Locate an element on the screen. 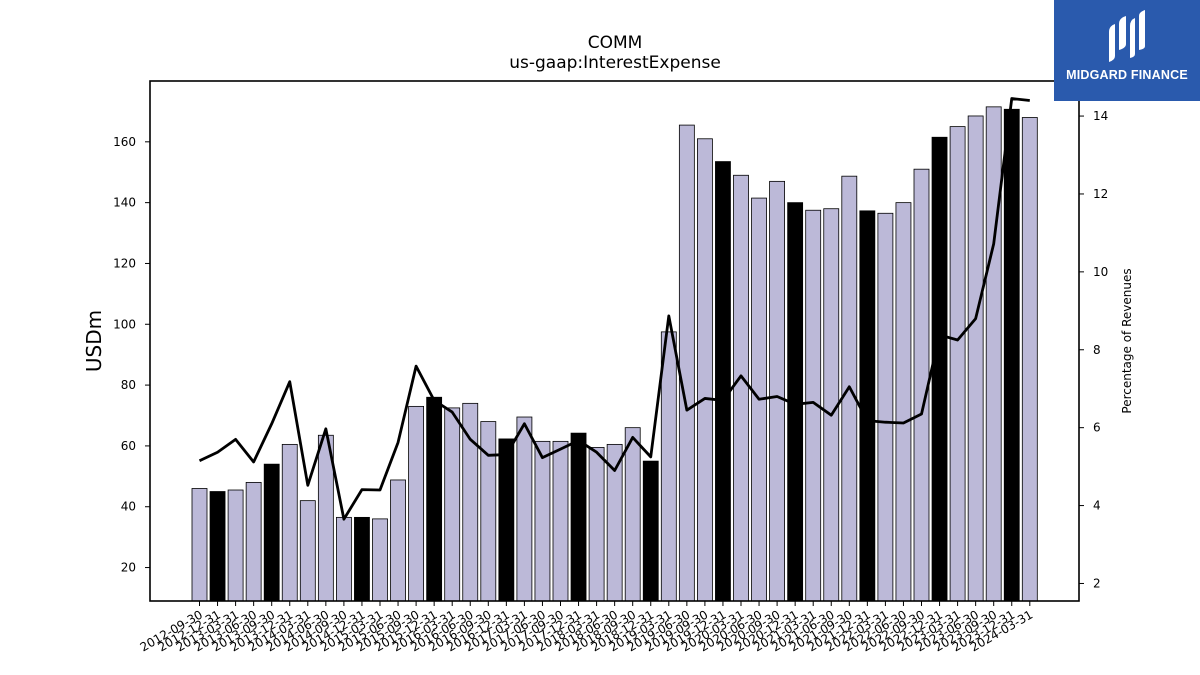 This screenshot has width=1200, height=675. y-tick-label: 40 is located at coordinates (128, 507).